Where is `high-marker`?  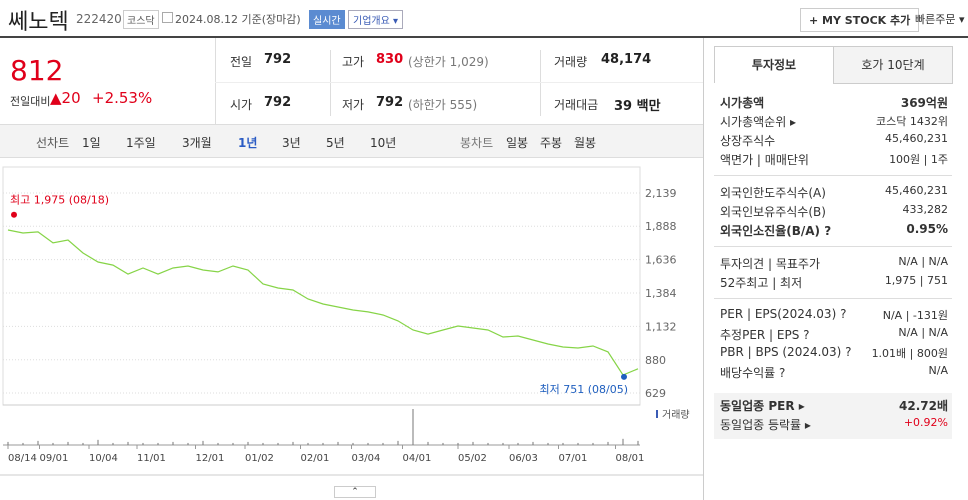
high-marker is located at coordinates (14, 214).